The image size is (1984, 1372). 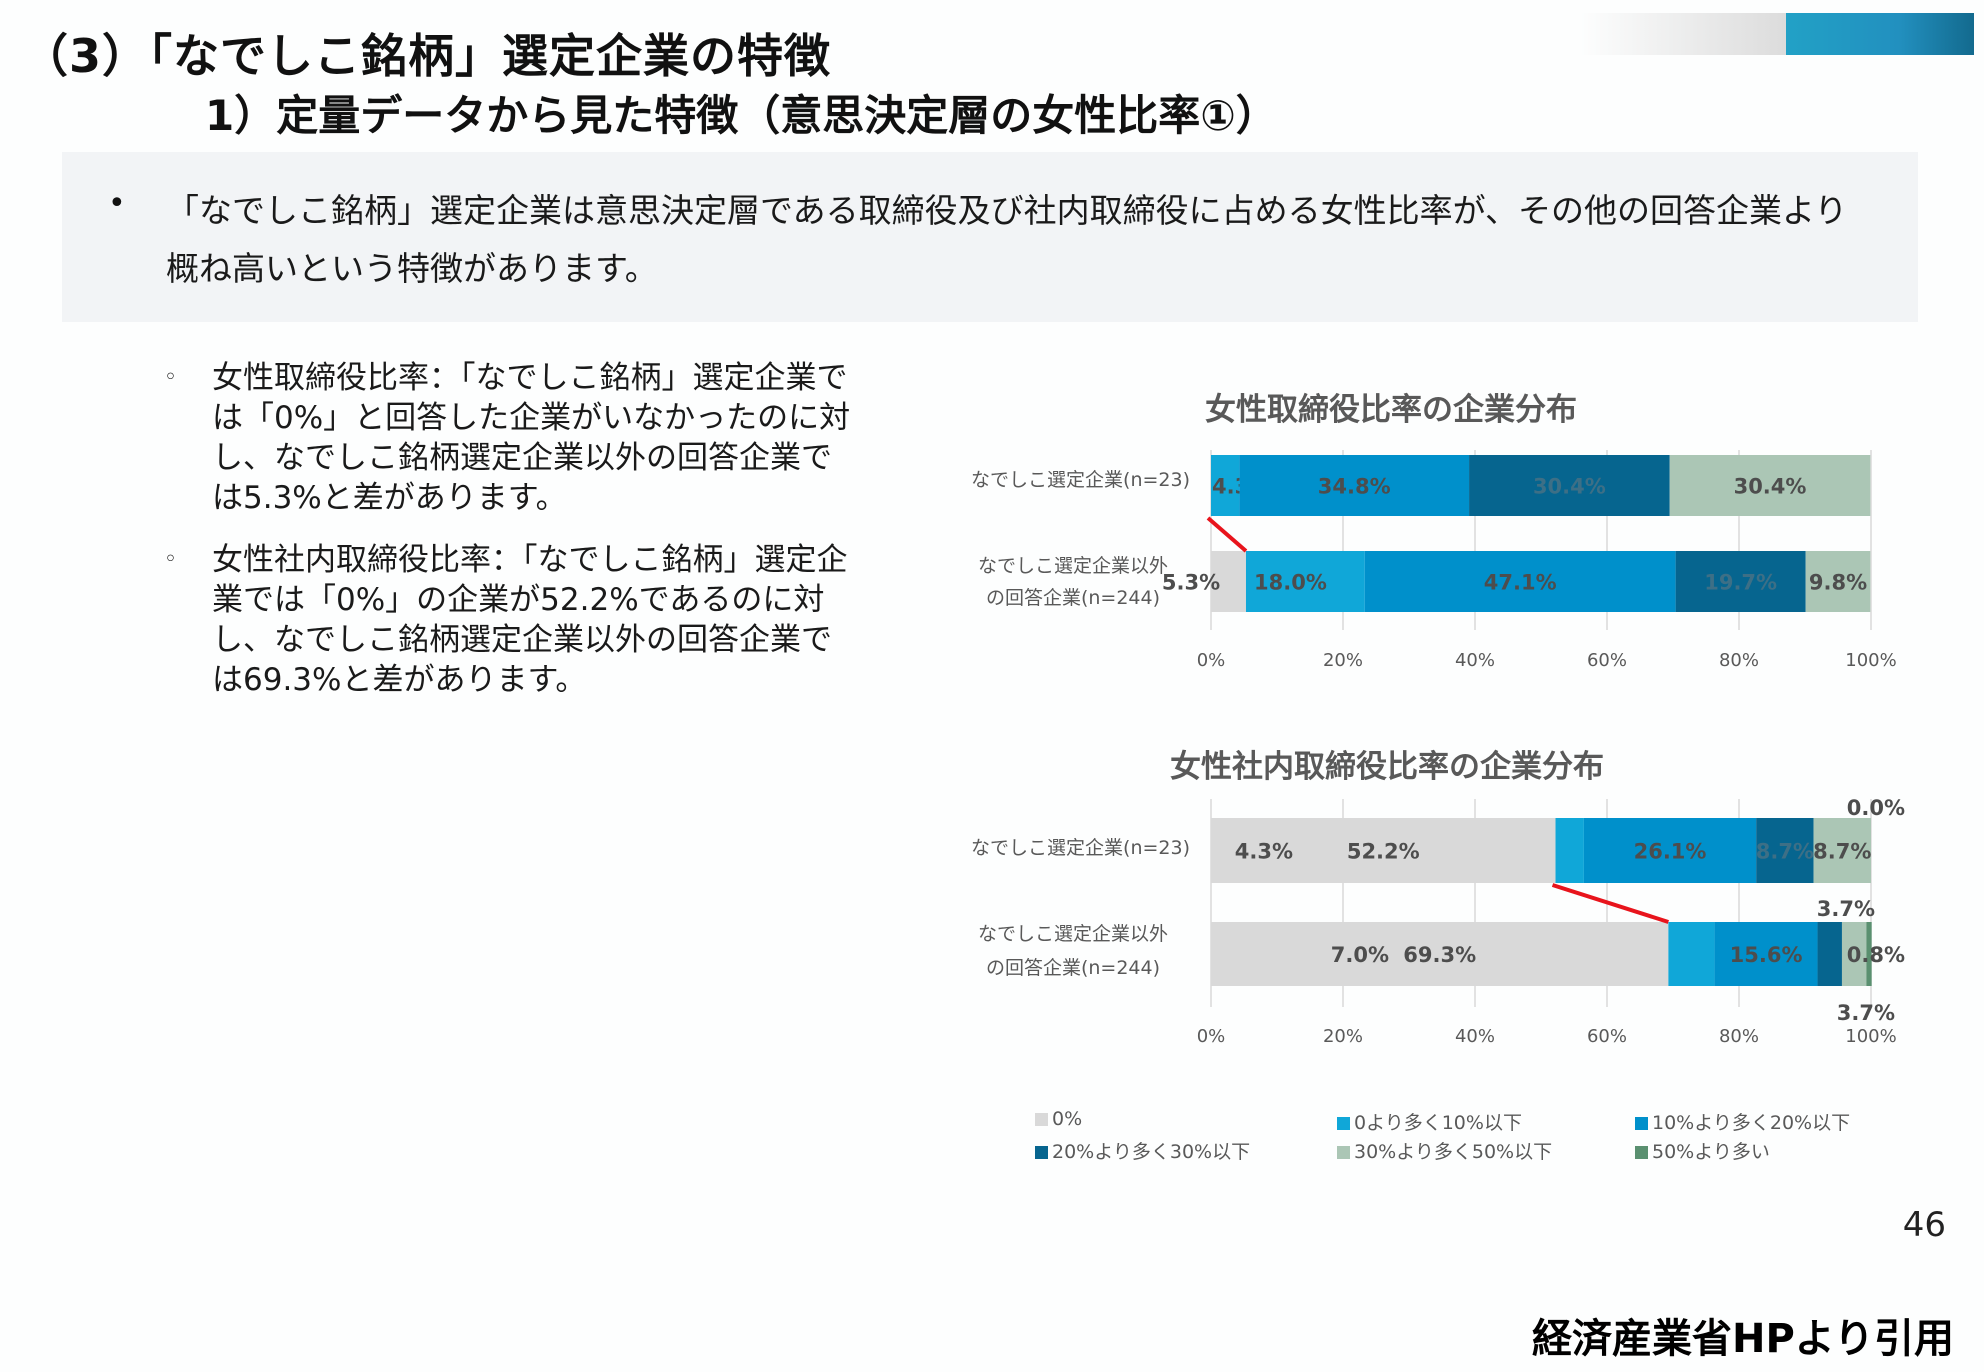 I want to click on data-label: 15.6%, so click(x=1766, y=955).